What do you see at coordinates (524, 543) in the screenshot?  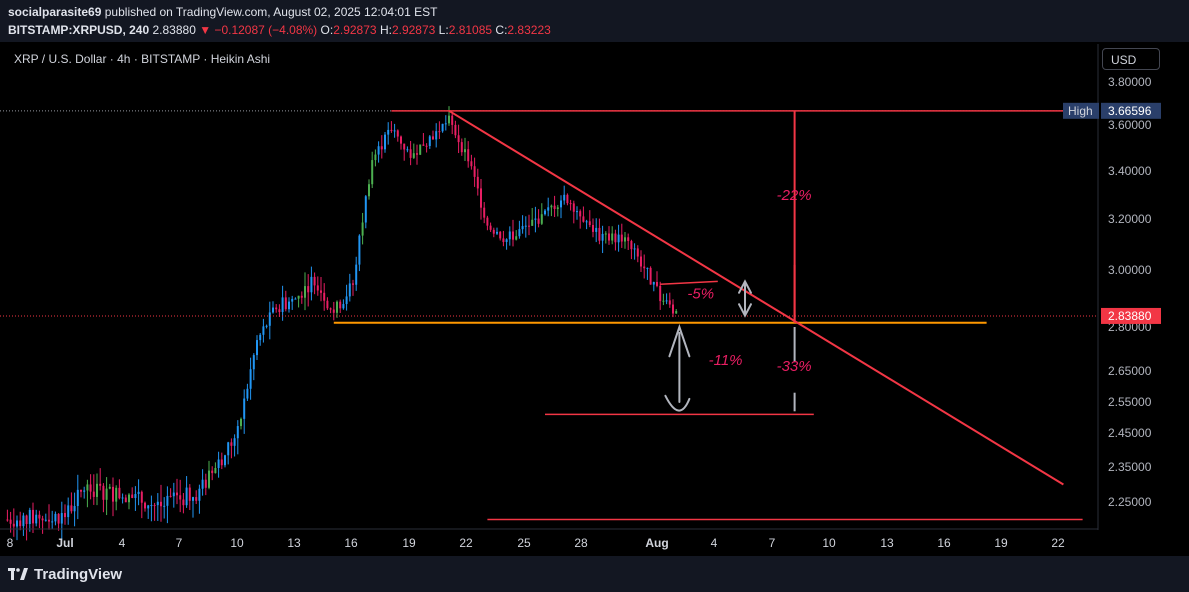 I see `time-tick-label: 25` at bounding box center [524, 543].